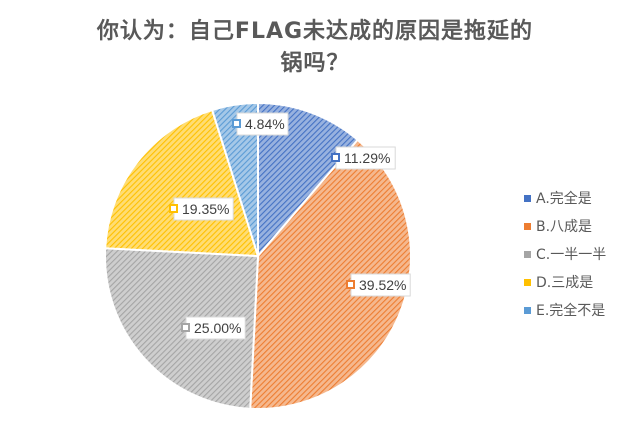 Image resolution: width=640 pixels, height=431 pixels. I want to click on data-label-value: 39.52%, so click(382, 285).